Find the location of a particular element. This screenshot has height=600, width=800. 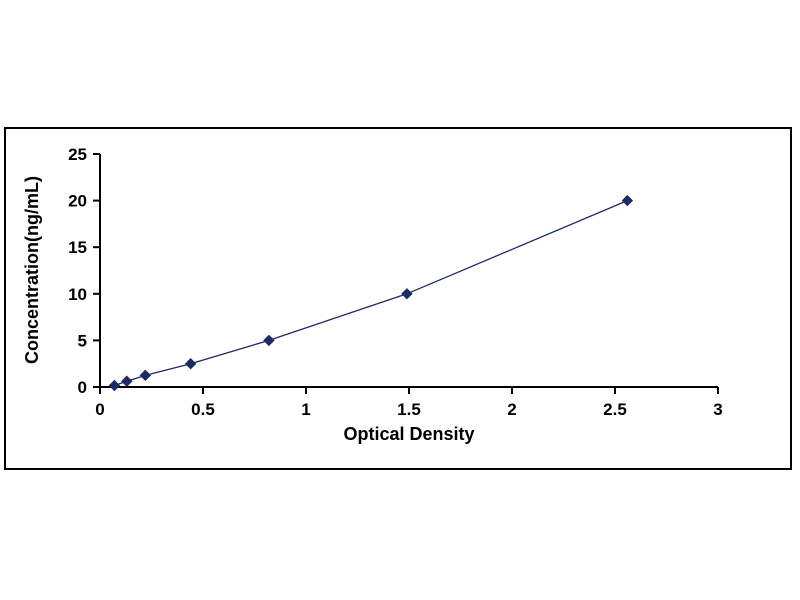

y-tick-label: 15 is located at coordinates (77, 247).